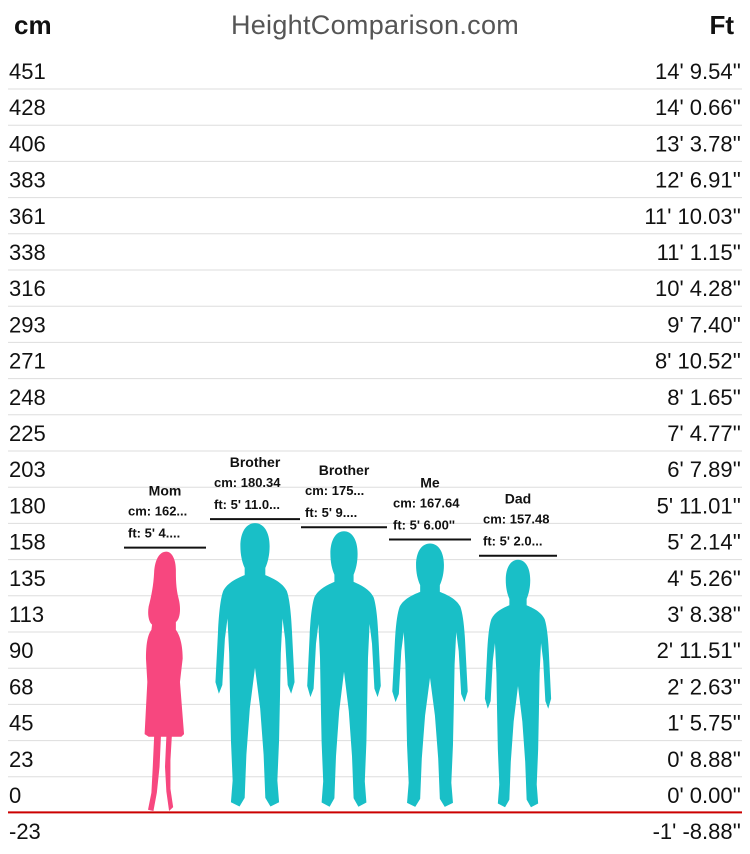 This screenshot has height=854, width=750. Describe the element at coordinates (27, 578) in the screenshot. I see `y-tick-label-cm: 135` at that location.